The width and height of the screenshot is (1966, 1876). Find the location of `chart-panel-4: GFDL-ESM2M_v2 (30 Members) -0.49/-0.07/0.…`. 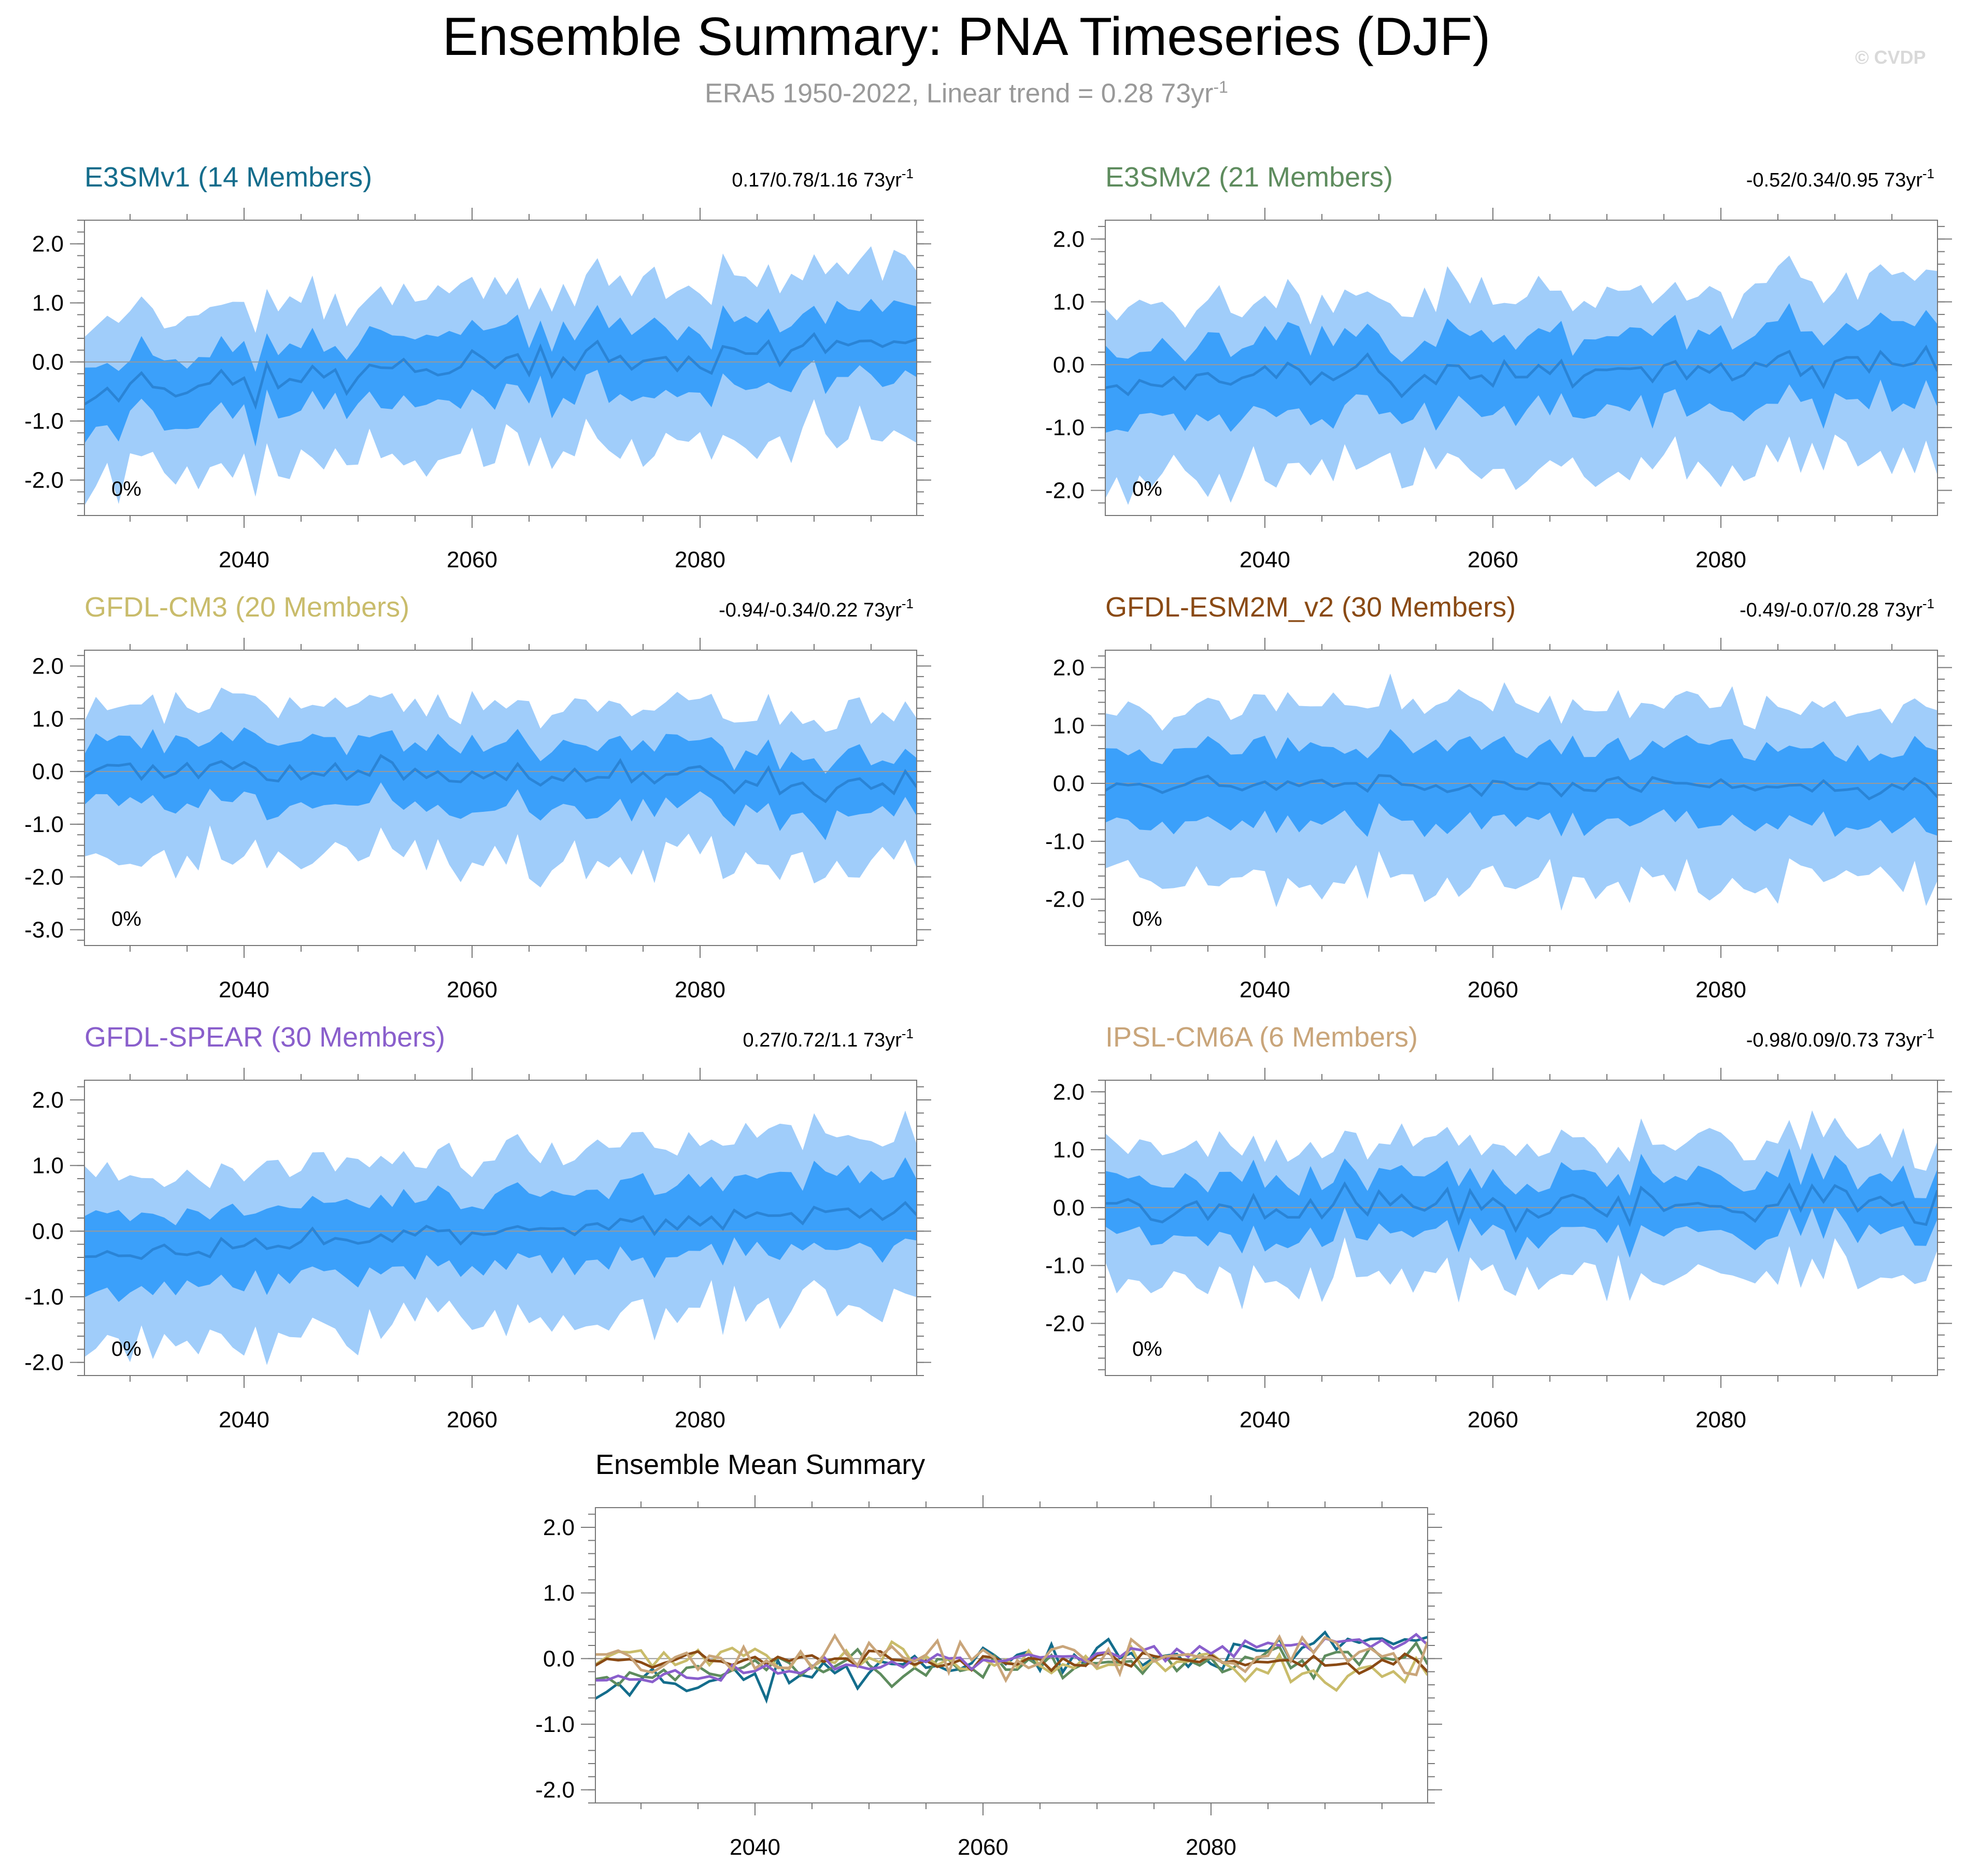

chart-panel-4: GFDL-ESM2M_v2 (30 Members) -0.49/-0.07/0.… is located at coordinates (1498, 797).